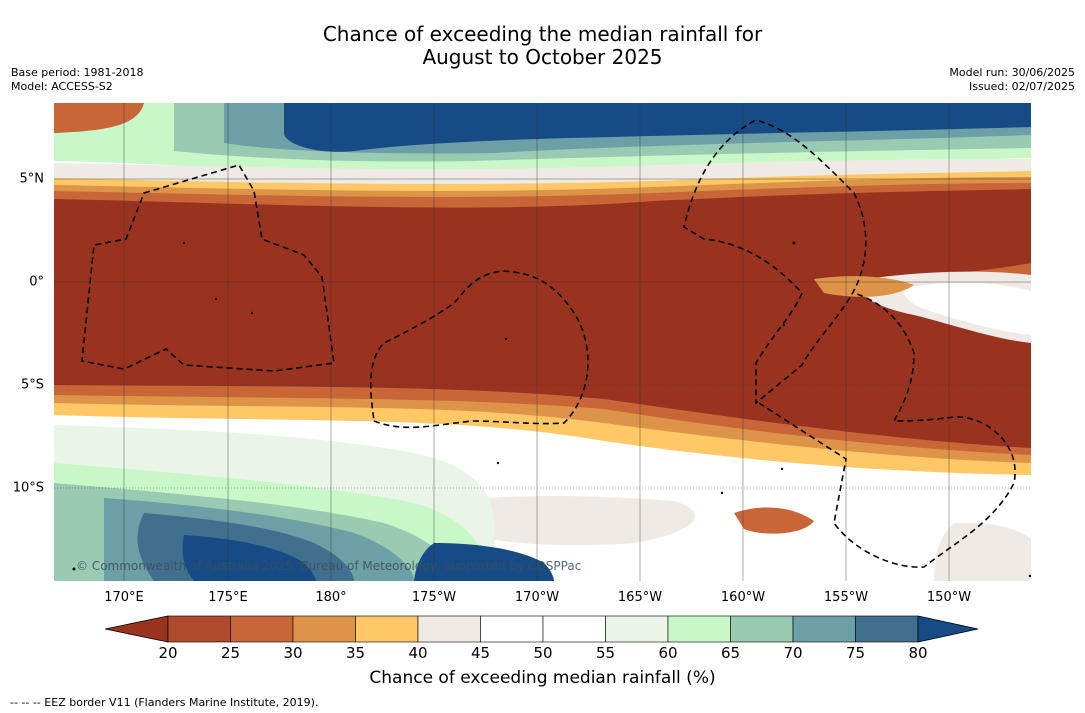 This screenshot has height=713, width=1085. What do you see at coordinates (36, 282) in the screenshot?
I see `lat-label-0: 0°` at bounding box center [36, 282].